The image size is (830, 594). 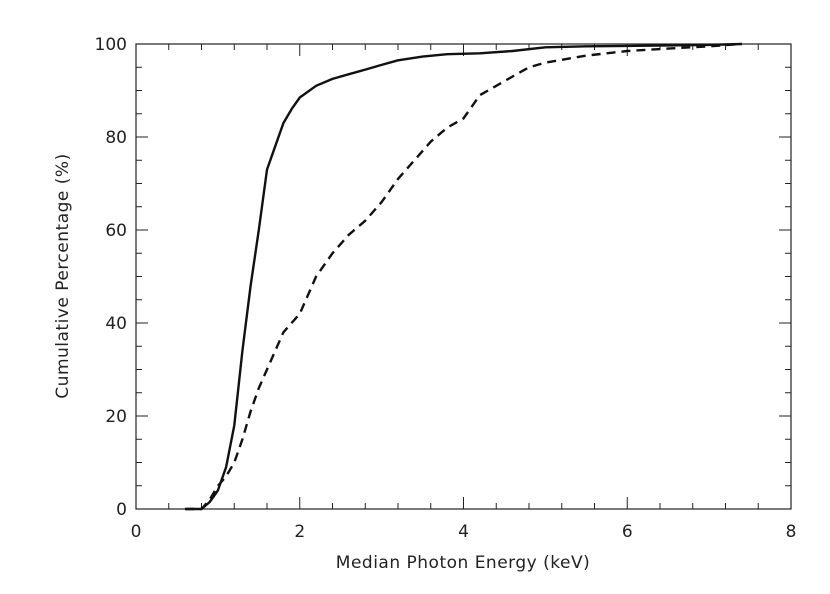 What do you see at coordinates (463, 532) in the screenshot?
I see `x-tick-label: 4` at bounding box center [463, 532].